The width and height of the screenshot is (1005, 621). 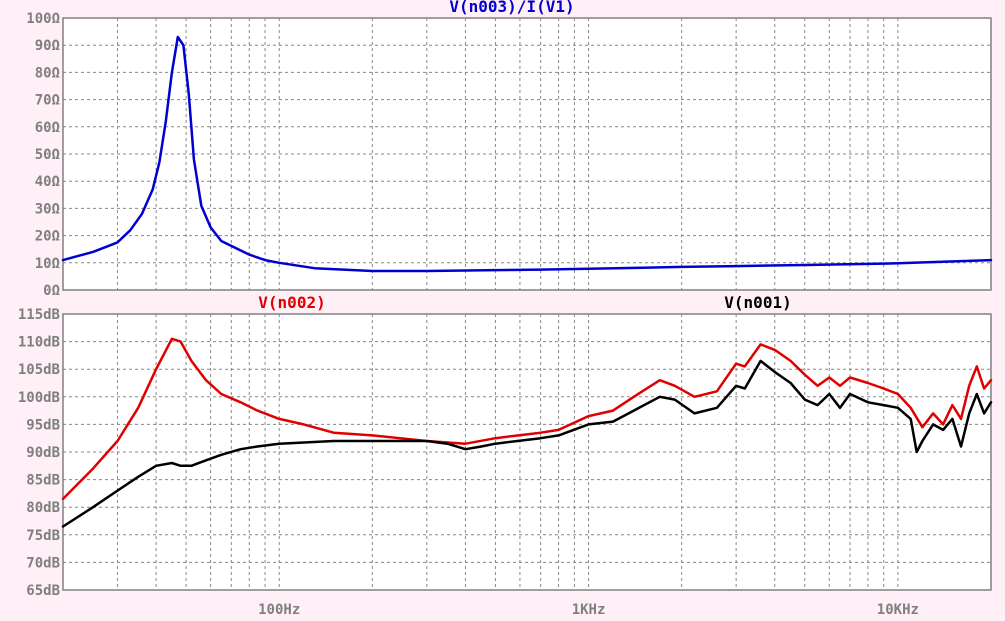 What do you see at coordinates (291, 302) in the screenshot?
I see `red-trace-label: V(n002)` at bounding box center [291, 302].